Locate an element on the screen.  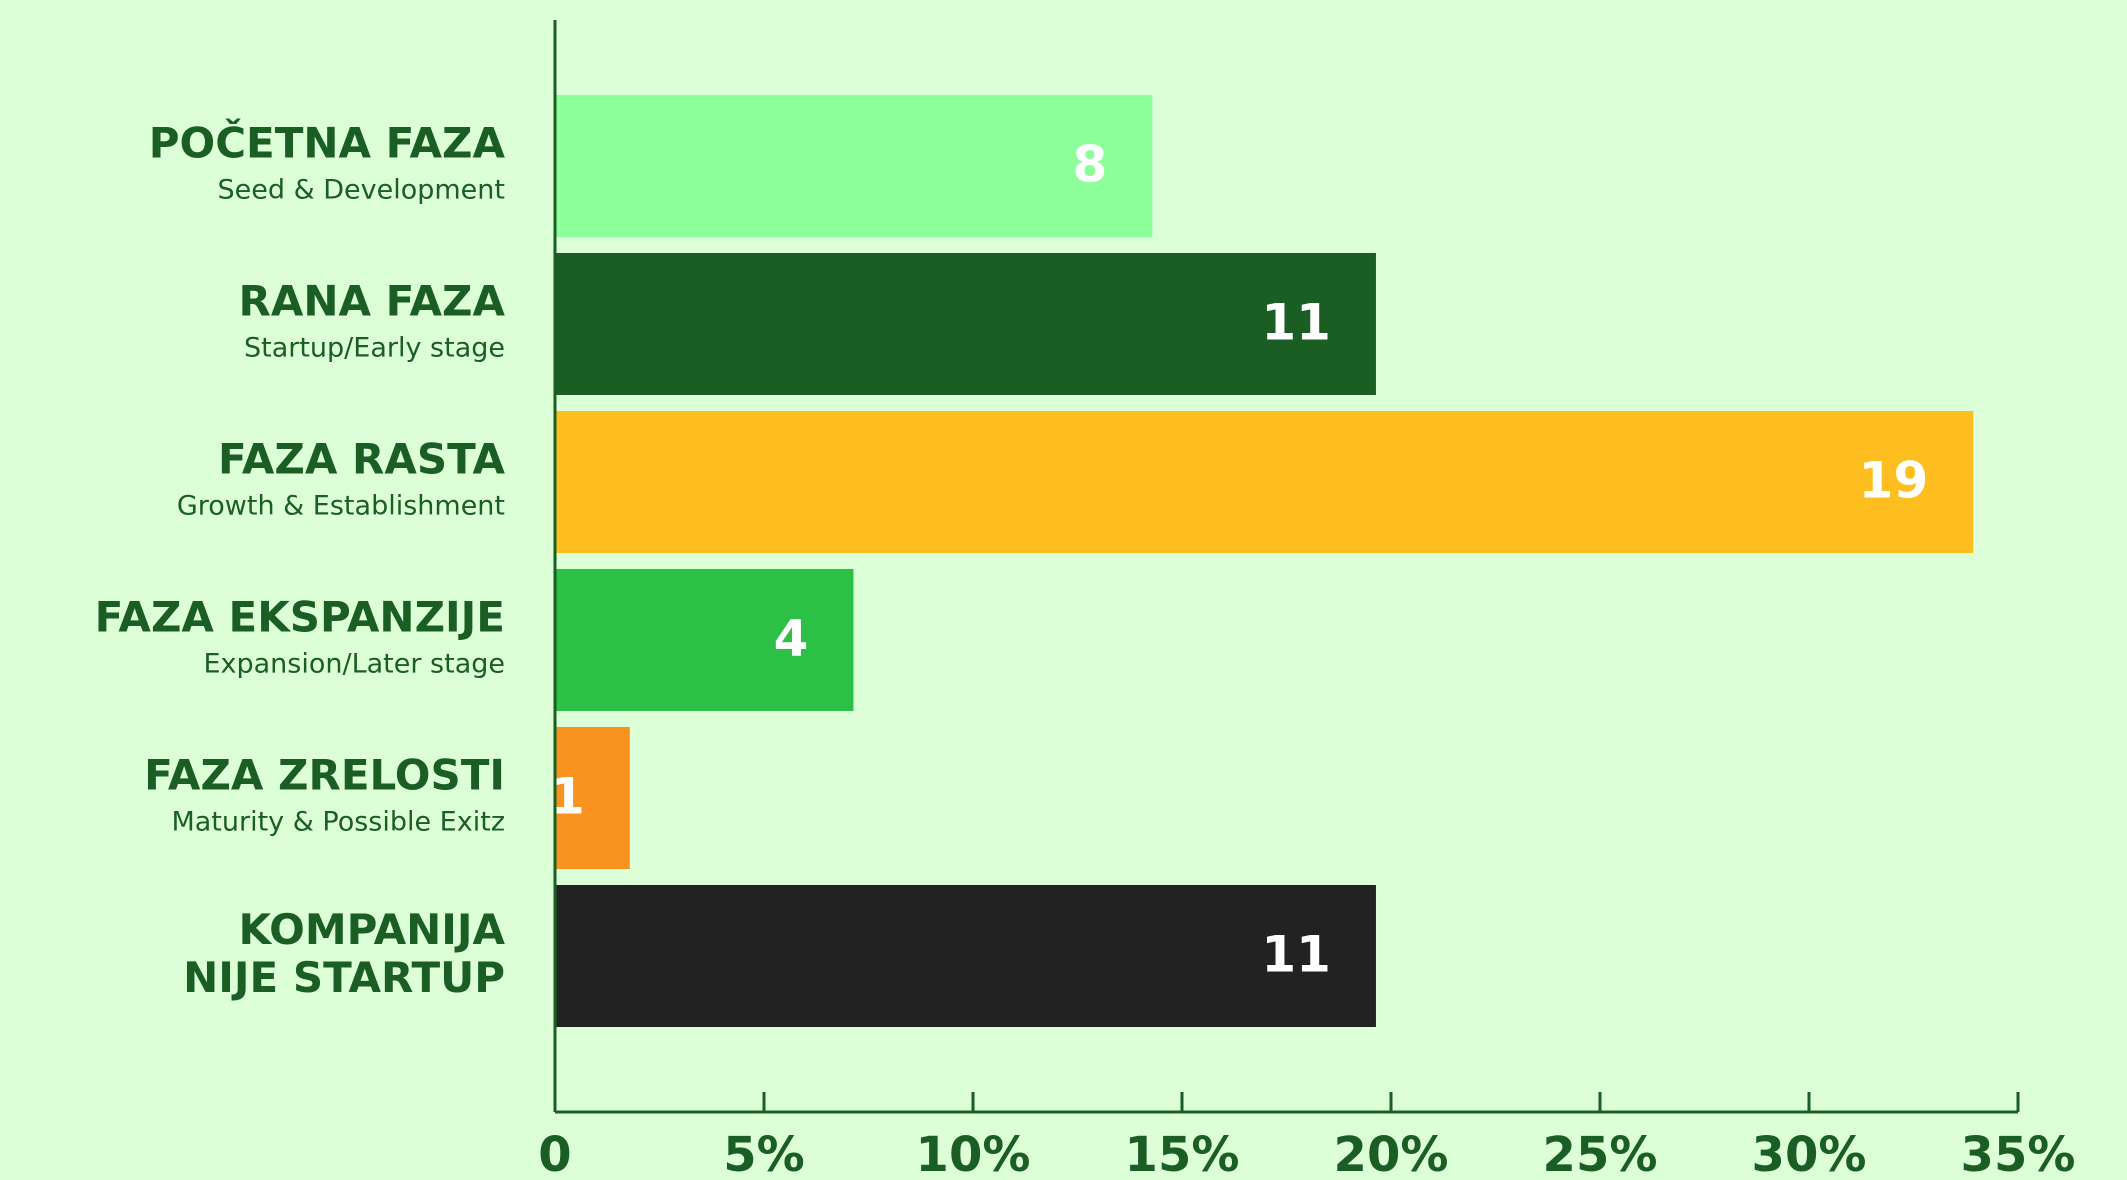
x-tick-label: 15% is located at coordinates (1182, 1153).